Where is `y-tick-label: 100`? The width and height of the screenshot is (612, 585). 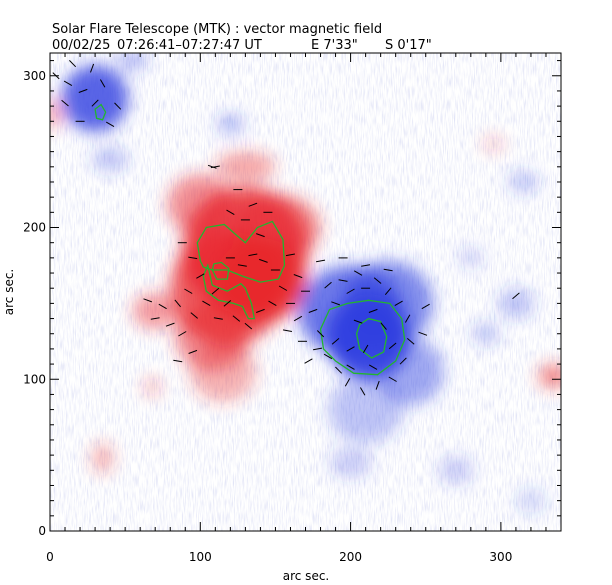
y-tick-label: 100 is located at coordinates (34, 379).